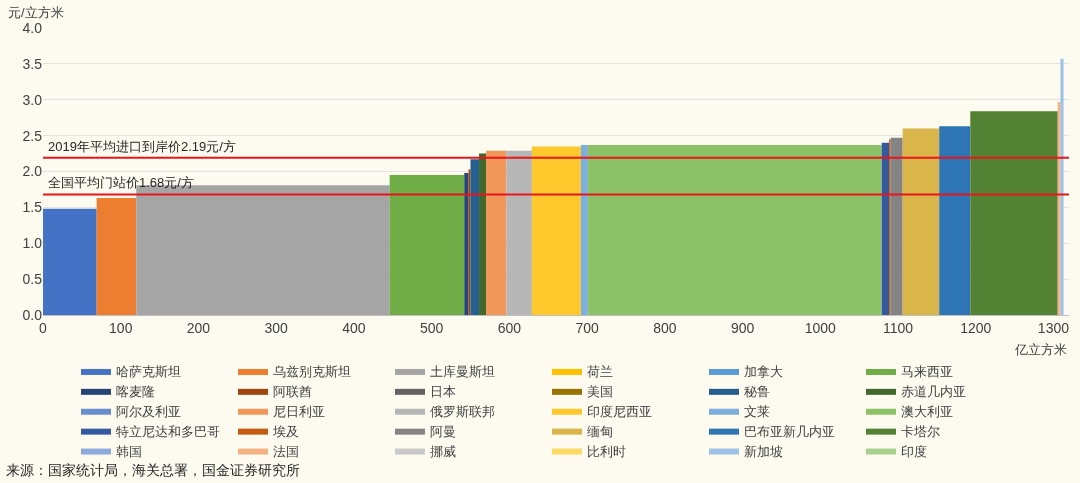  What do you see at coordinates (509, 327) in the screenshot?
I see `x-tick-label: 600` at bounding box center [509, 327].